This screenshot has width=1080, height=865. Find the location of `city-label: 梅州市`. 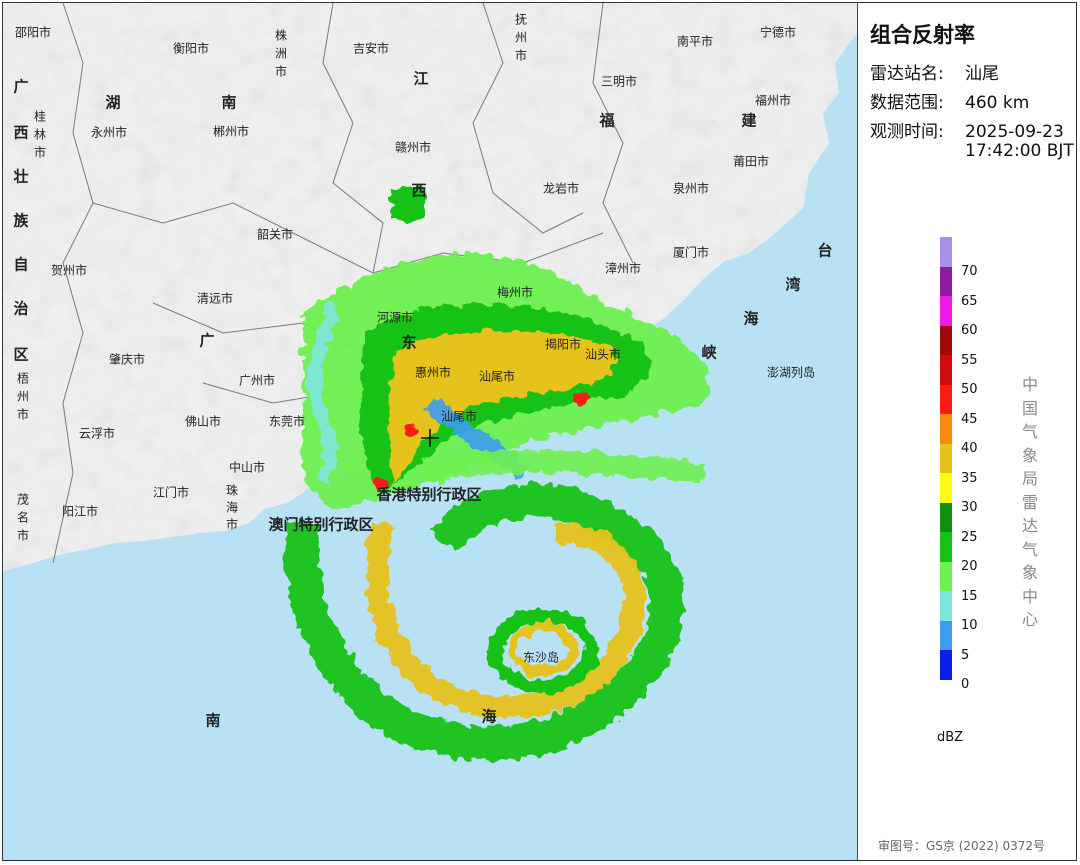

city-label: 梅州市 is located at coordinates (515, 292).